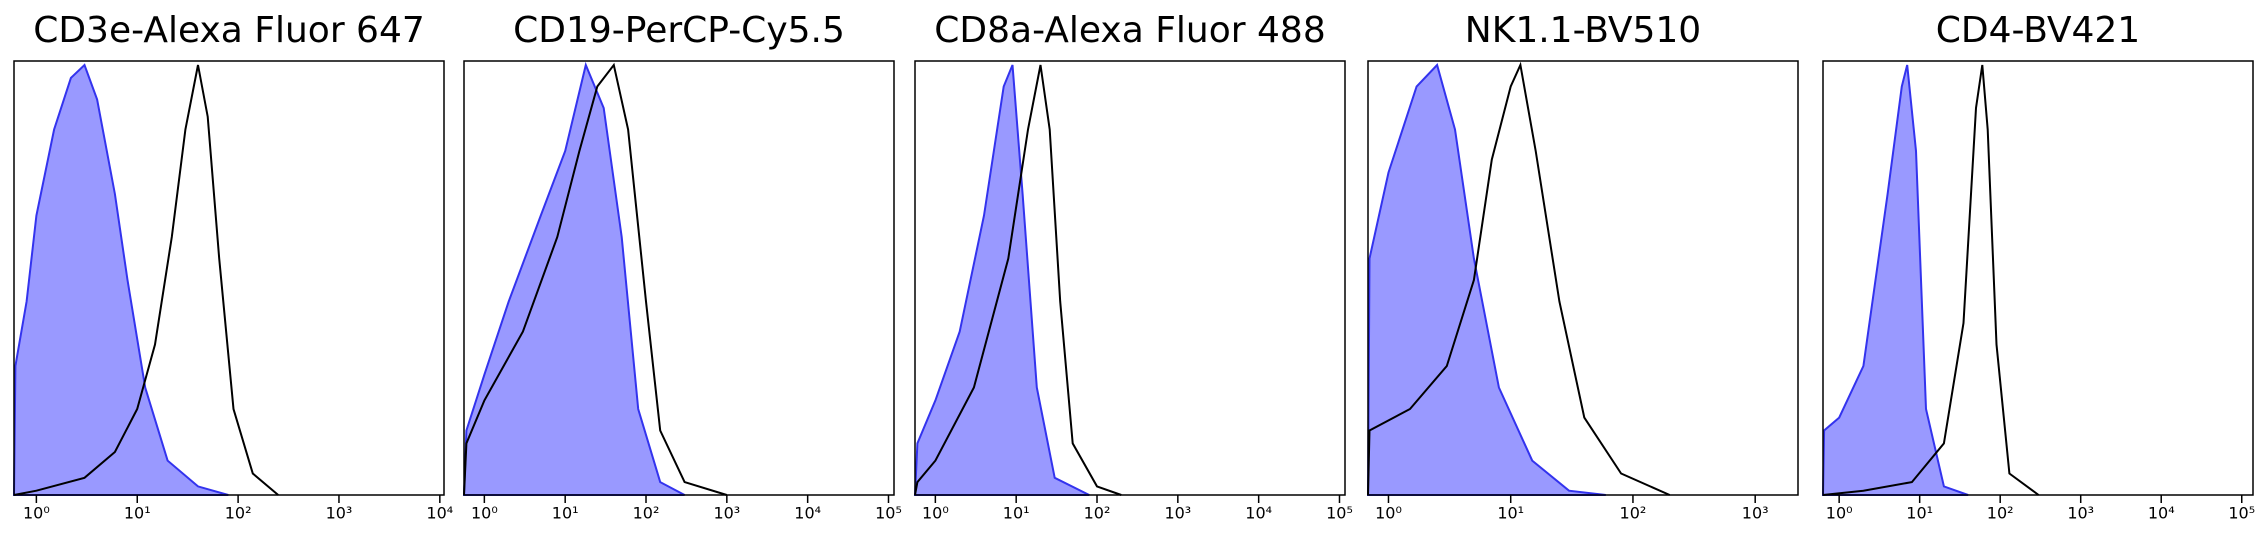  What do you see at coordinates (1583, 30) in the screenshot?
I see `panel-title: NK1.1-BV510` at bounding box center [1583, 30].